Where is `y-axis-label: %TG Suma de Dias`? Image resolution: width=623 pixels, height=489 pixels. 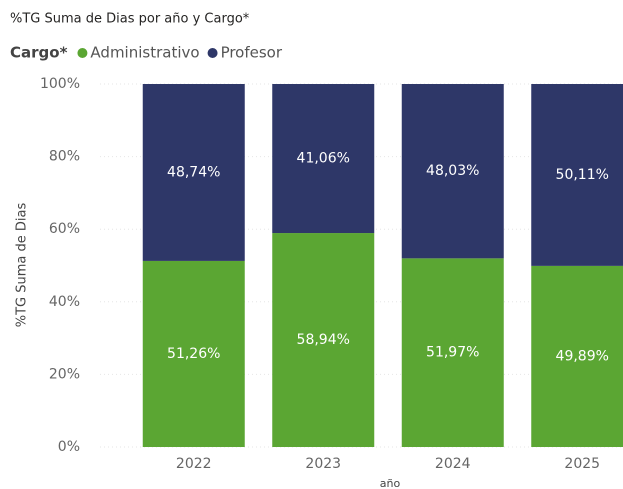 y-axis-label: %TG Suma de Dias is located at coordinates (22, 265).